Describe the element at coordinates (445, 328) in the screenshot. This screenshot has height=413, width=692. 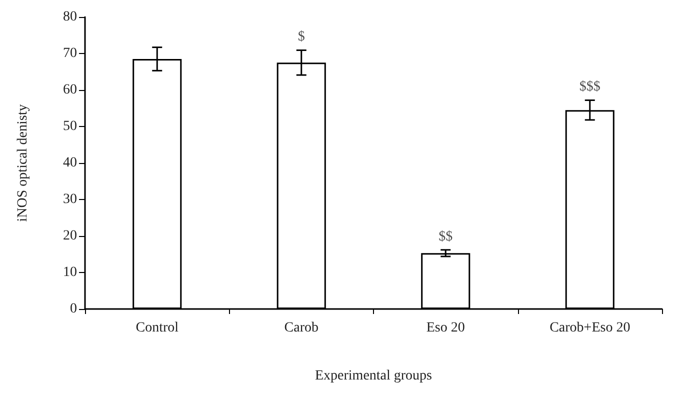
I see `x-tick-label: Eso 20` at that location.